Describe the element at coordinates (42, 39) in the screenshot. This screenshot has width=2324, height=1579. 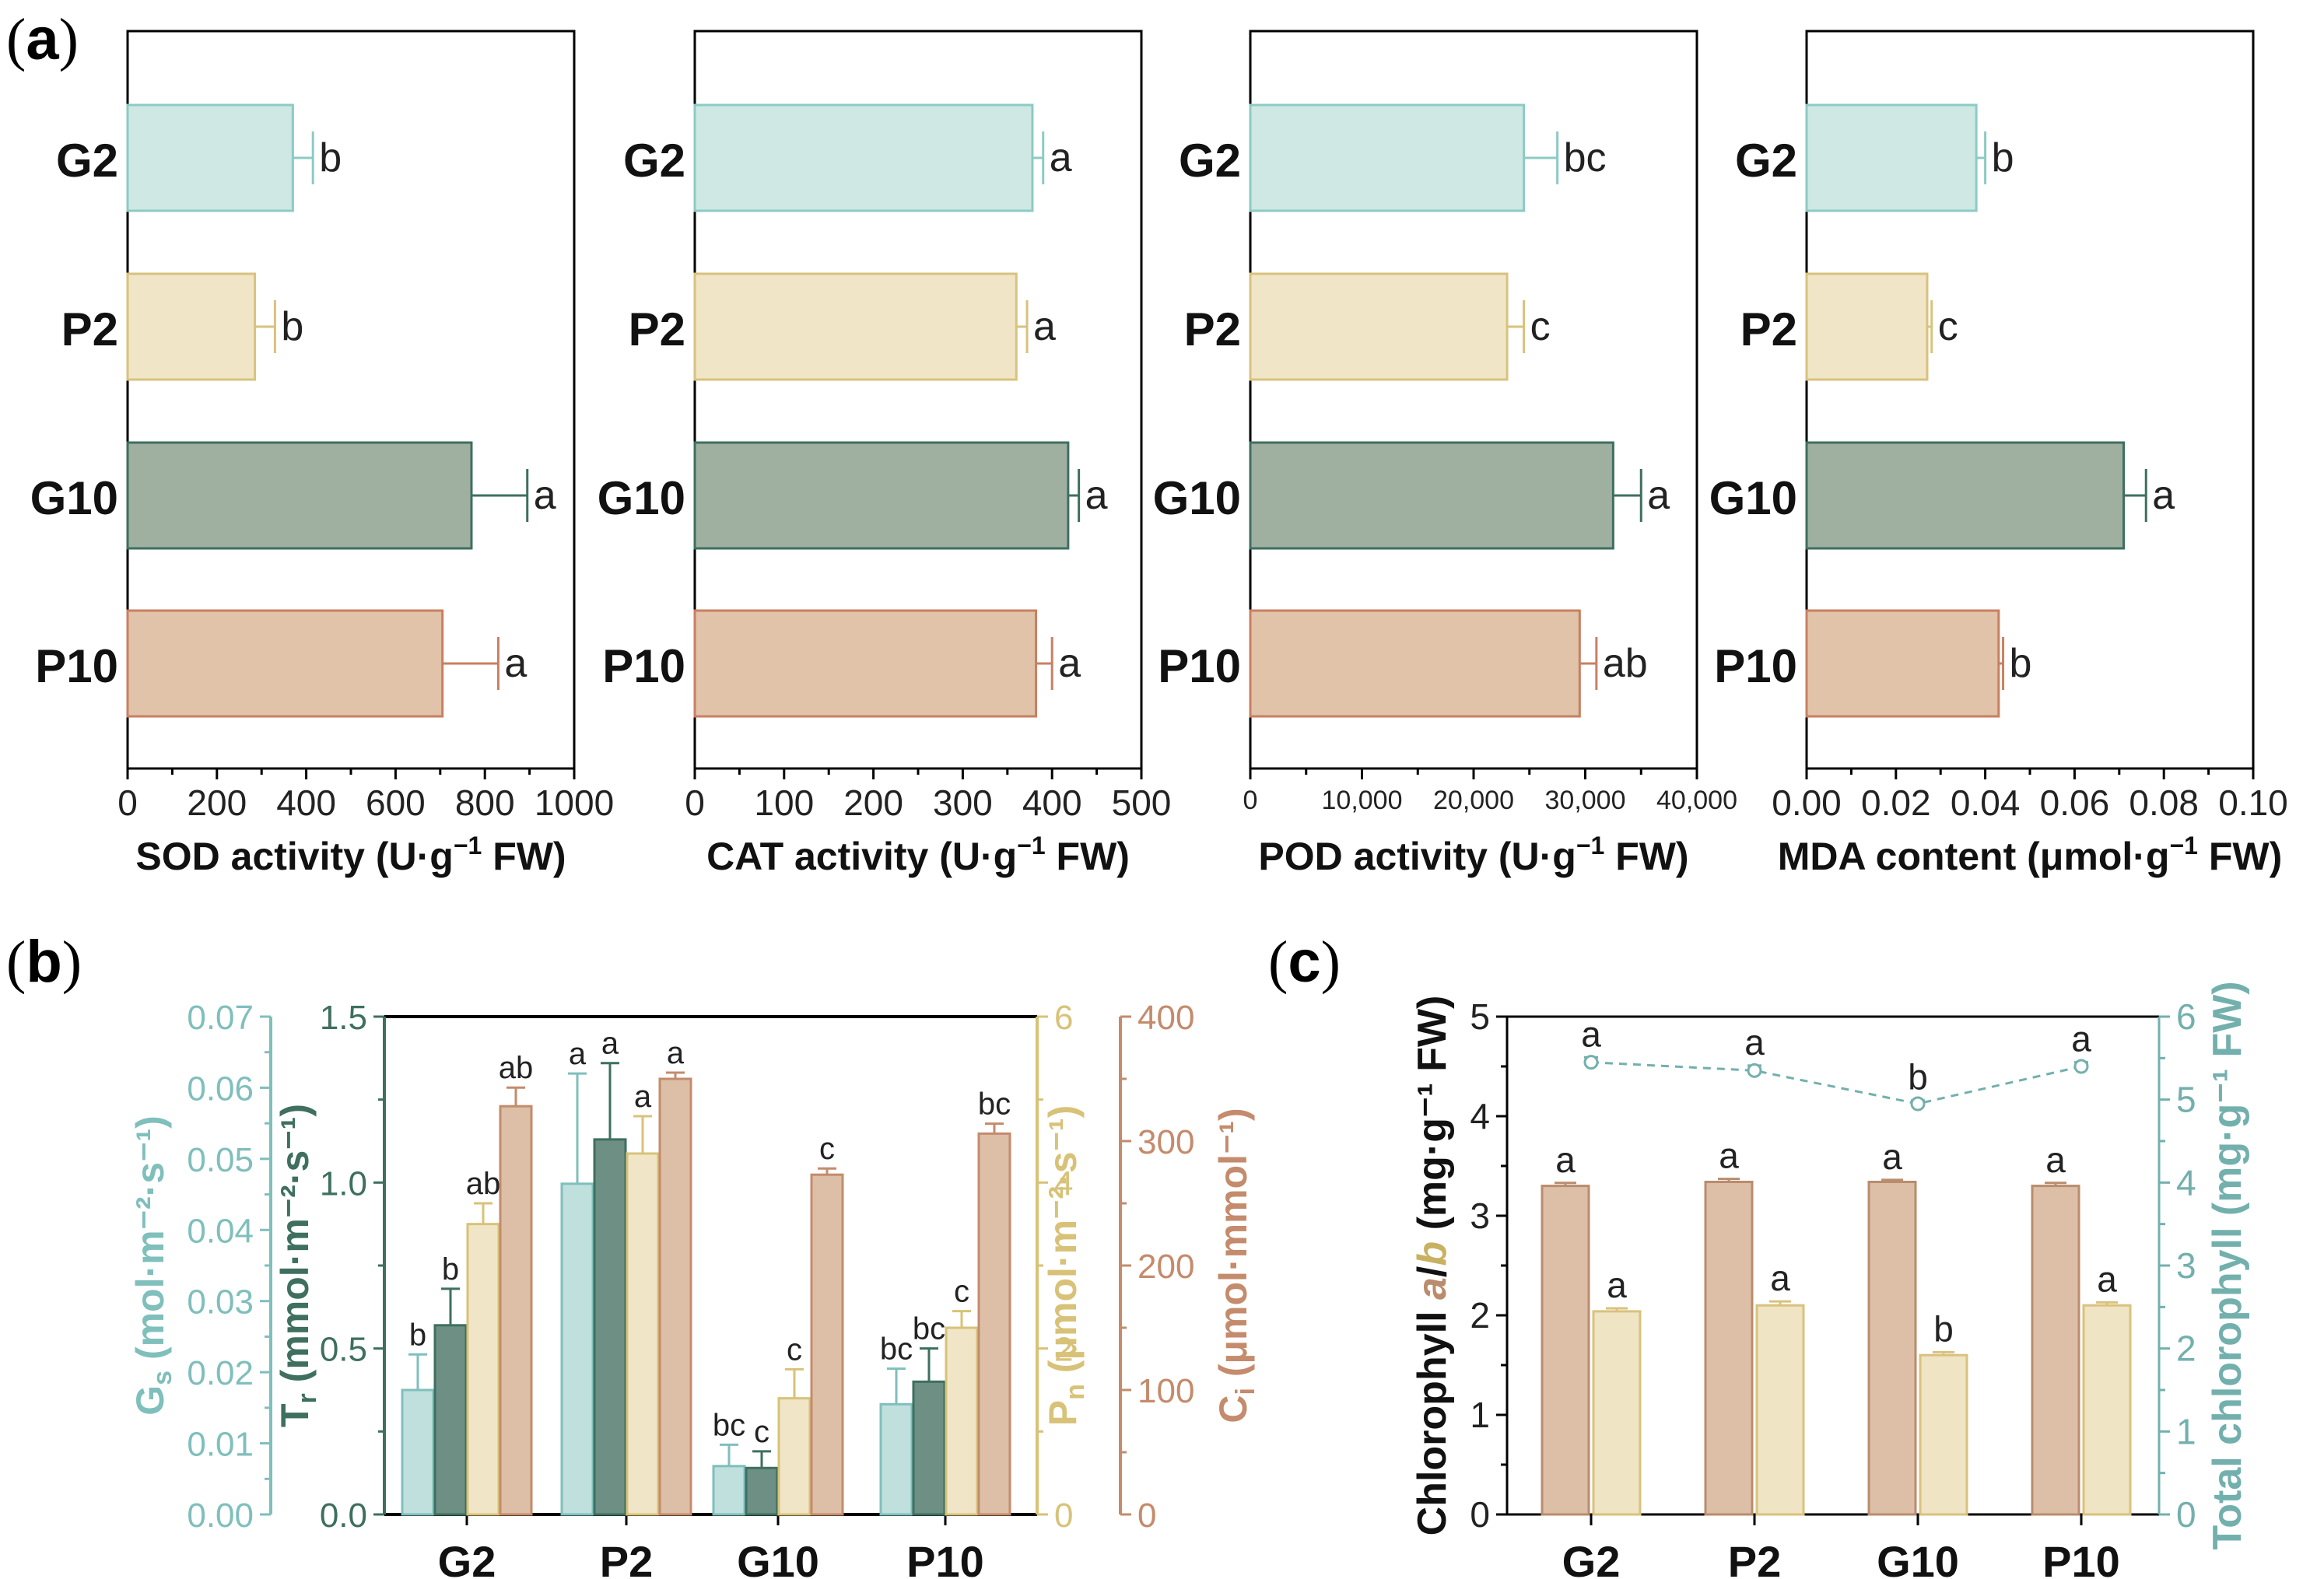
I see `panel-label-a: (a)` at that location.